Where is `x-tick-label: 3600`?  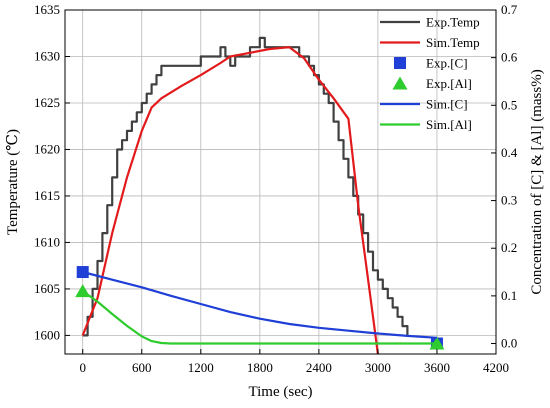
x-tick-label: 3600 is located at coordinates (437, 367).